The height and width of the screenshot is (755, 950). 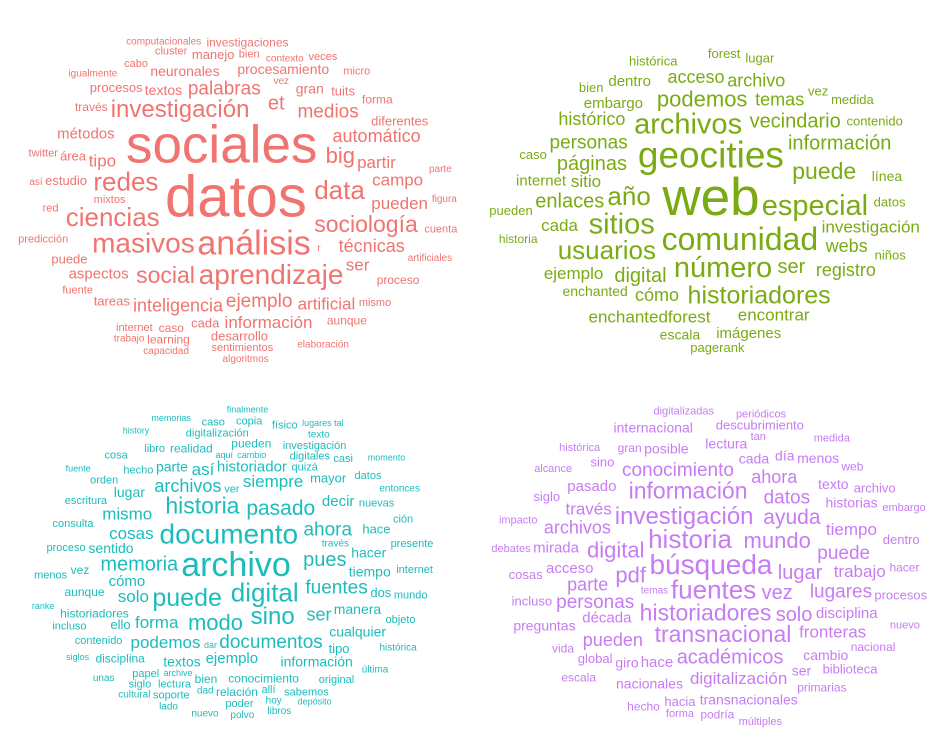 I want to click on word-label: cómo, so click(x=127, y=581).